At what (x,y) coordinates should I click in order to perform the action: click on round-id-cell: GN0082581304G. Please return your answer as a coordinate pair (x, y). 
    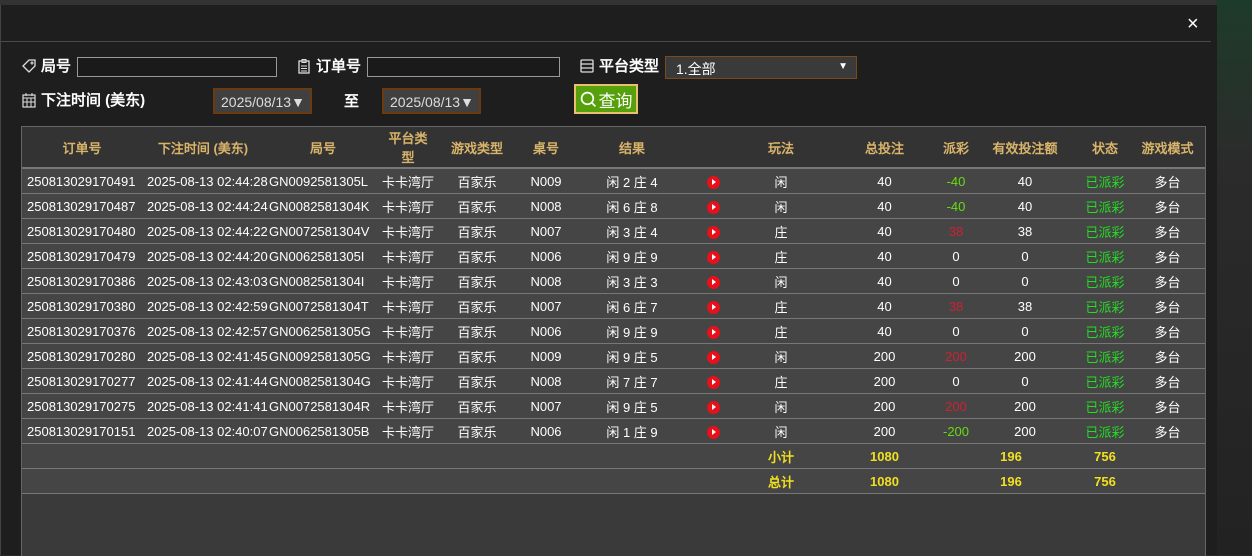
    Looking at the image, I should click on (323, 381).